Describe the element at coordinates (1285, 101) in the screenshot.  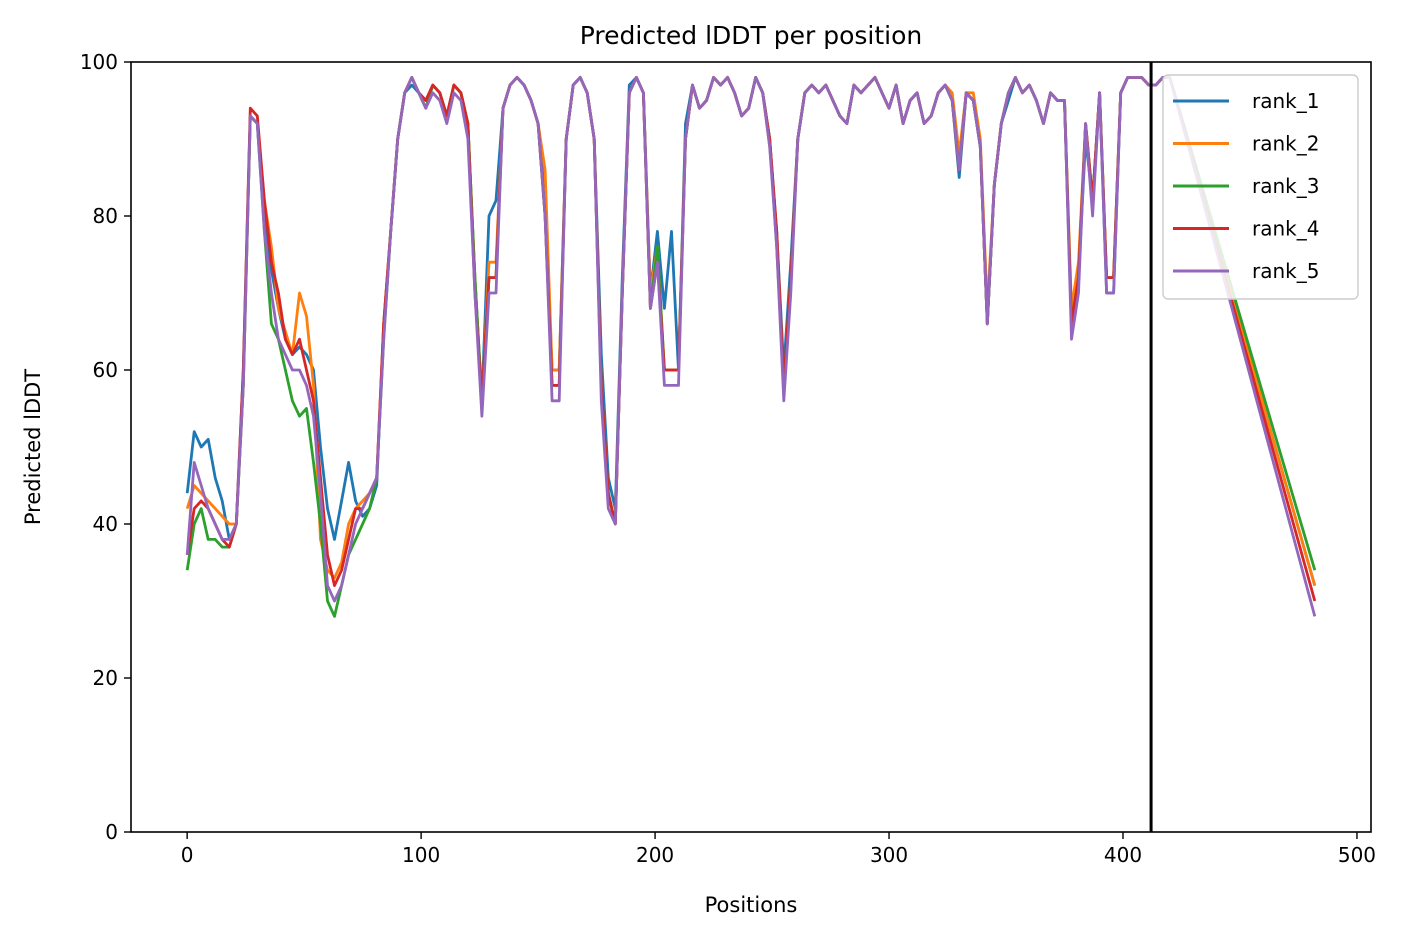
I see `legend-label-rank_1: rank_1` at that location.